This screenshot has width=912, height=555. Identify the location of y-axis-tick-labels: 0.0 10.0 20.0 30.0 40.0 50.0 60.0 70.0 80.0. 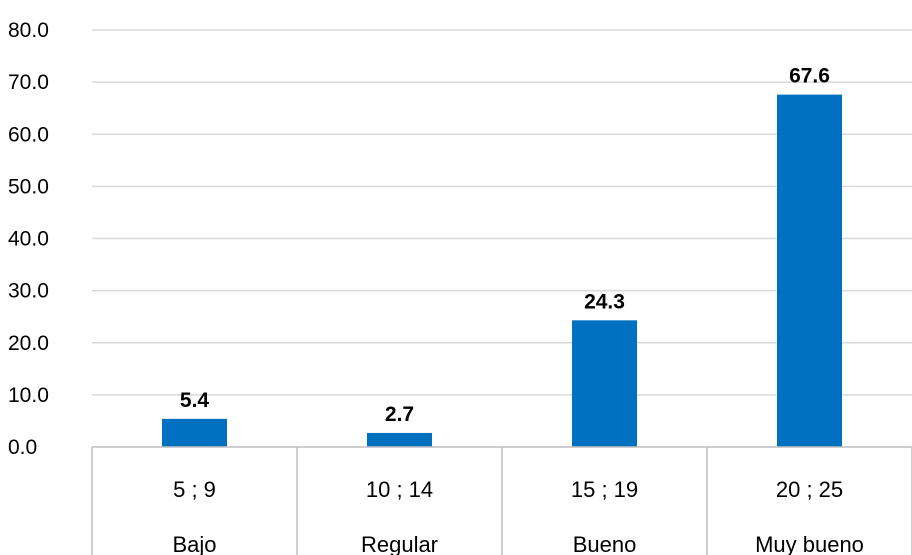
(28, 239).